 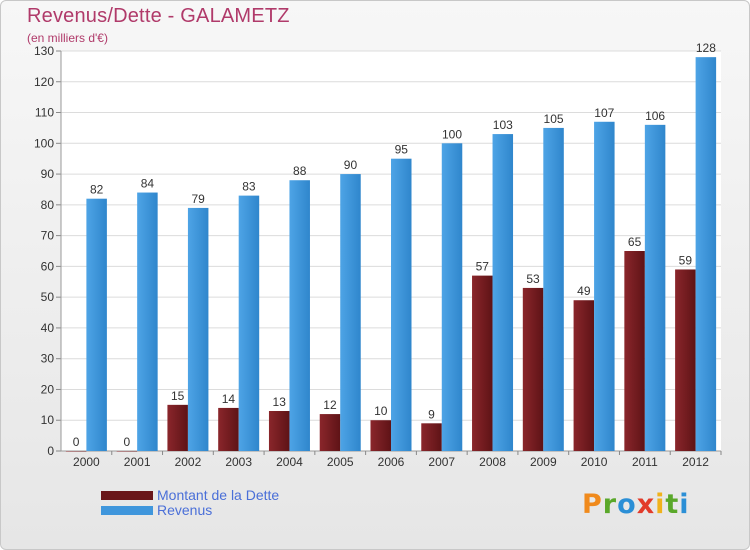 What do you see at coordinates (381, 411) in the screenshot?
I see `data-label-dette: 10` at bounding box center [381, 411].